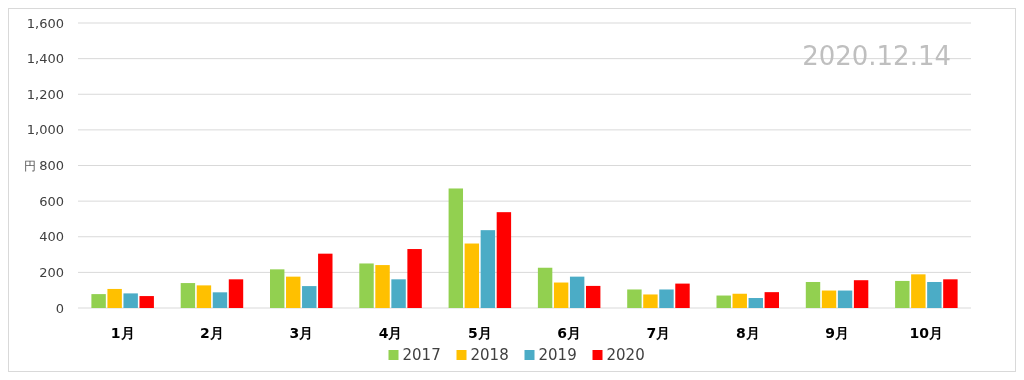 This screenshot has width=1024, height=380. What do you see at coordinates (479, 333) in the screenshot?
I see `x-tick-label: 5月` at bounding box center [479, 333].